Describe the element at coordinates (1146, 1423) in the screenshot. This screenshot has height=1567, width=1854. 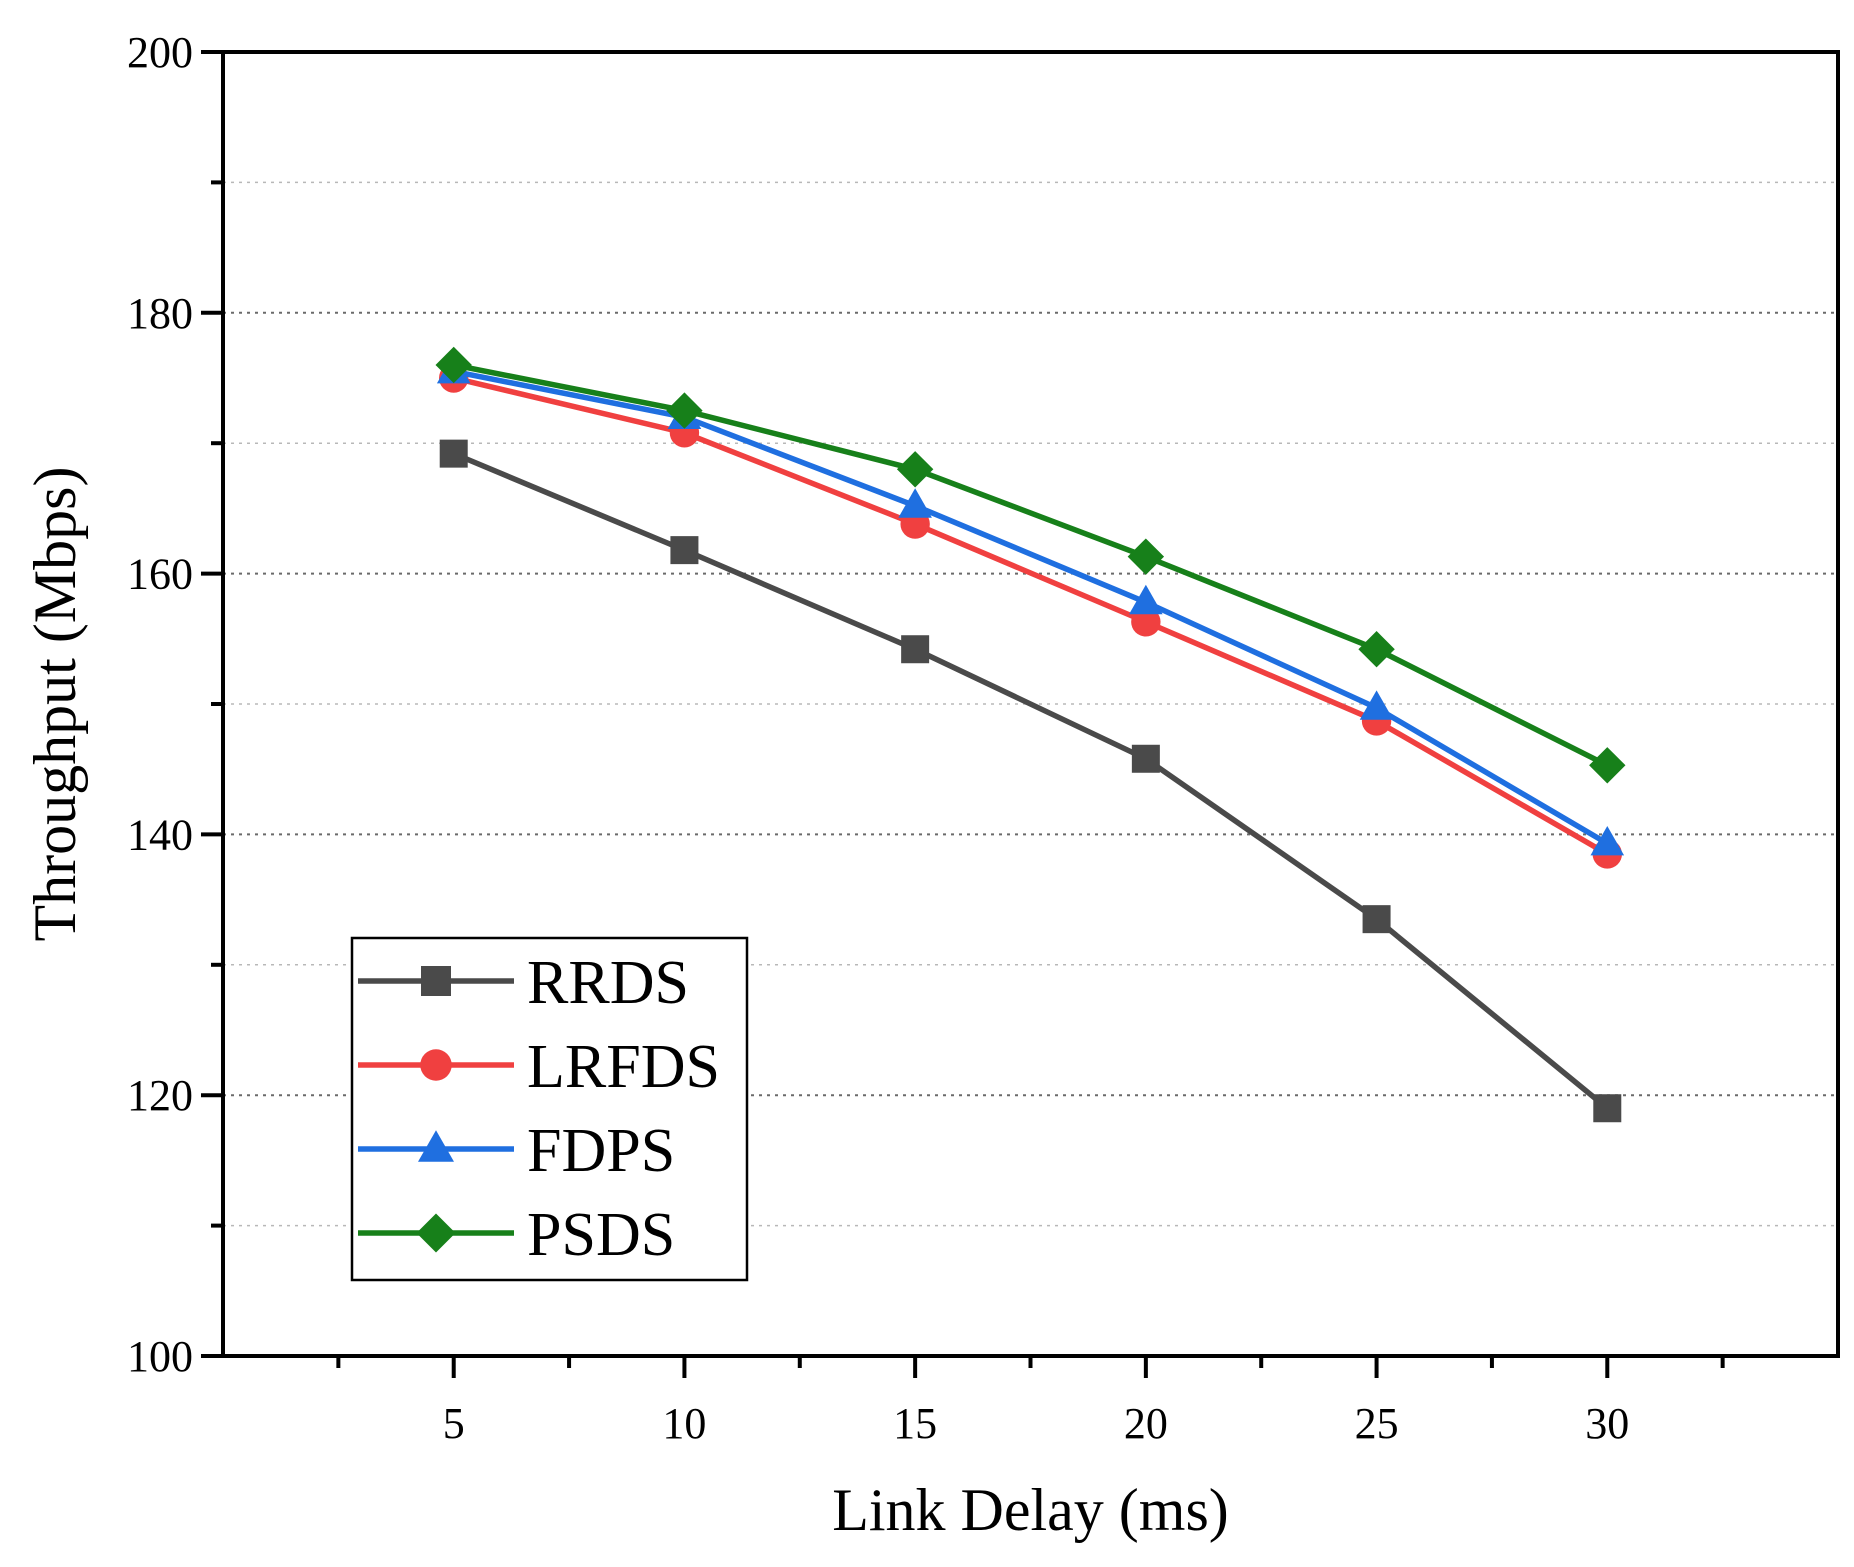
I see `x-tick-label: 20` at that location.